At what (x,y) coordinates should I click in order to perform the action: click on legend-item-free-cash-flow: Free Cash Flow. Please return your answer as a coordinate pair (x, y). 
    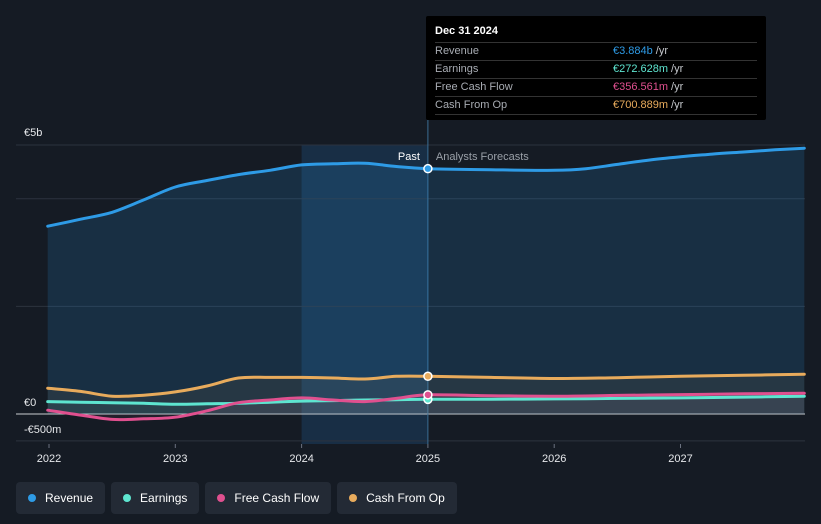
    Looking at the image, I should click on (268, 498).